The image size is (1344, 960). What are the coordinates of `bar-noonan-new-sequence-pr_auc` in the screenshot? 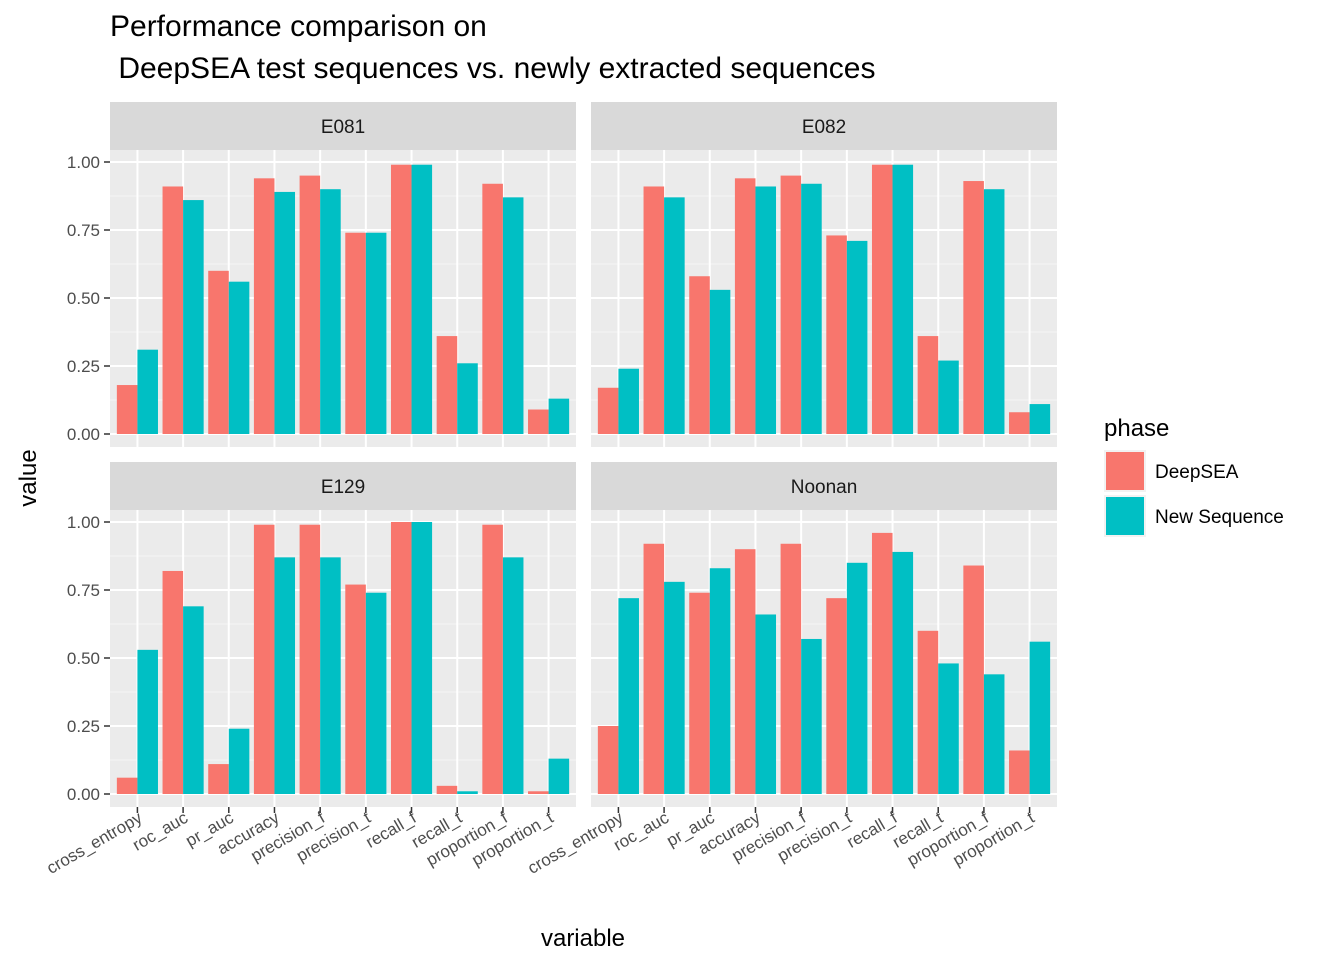 It's located at (720, 681).